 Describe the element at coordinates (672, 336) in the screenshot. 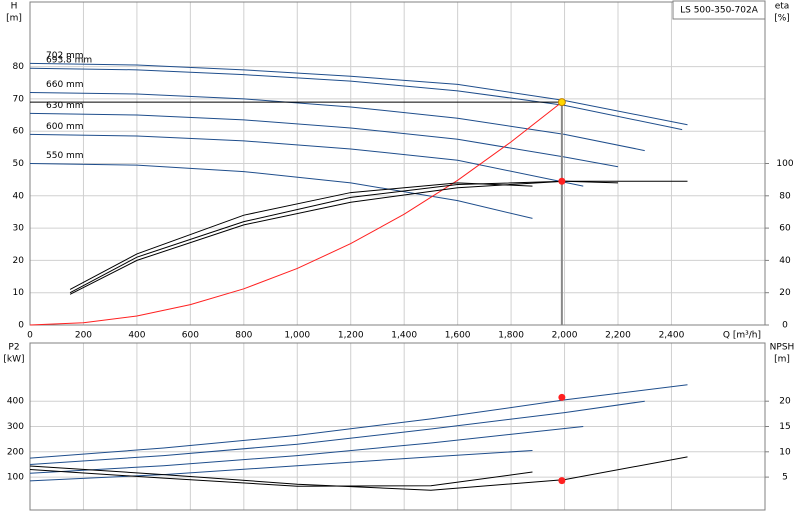

I see `x-tick-label: 2,400` at that location.